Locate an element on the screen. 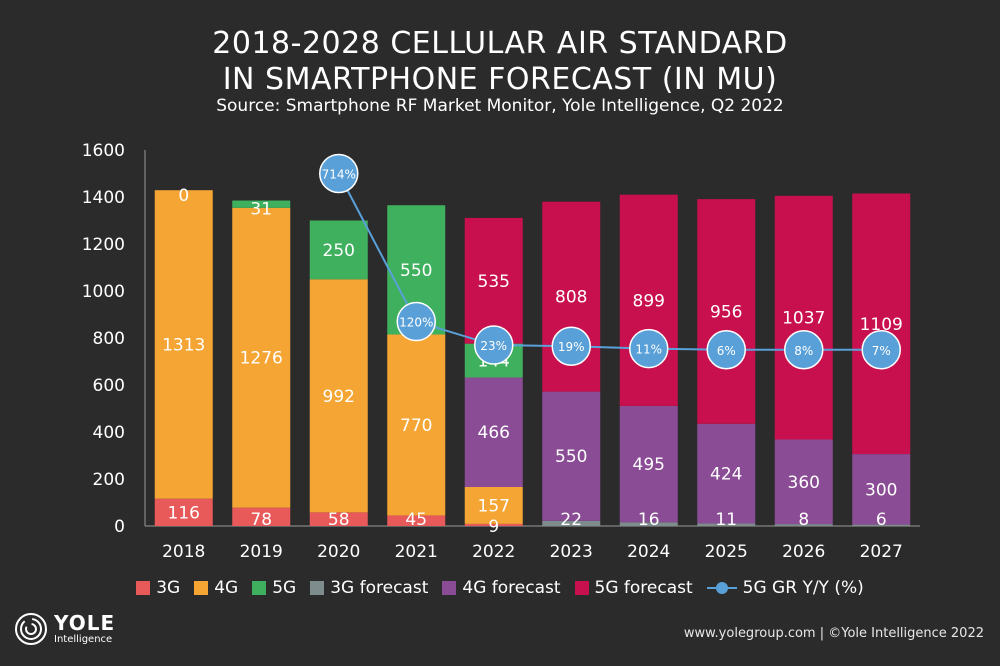 This screenshot has height=666, width=1000. legend-item: 4G is located at coordinates (216, 588).